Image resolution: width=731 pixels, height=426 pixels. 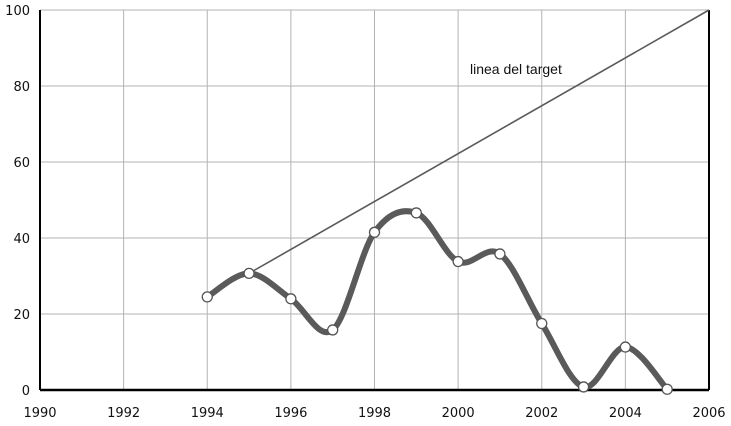 What do you see at coordinates (458, 413) in the screenshot?
I see `x-tick-label: 2000` at bounding box center [458, 413].